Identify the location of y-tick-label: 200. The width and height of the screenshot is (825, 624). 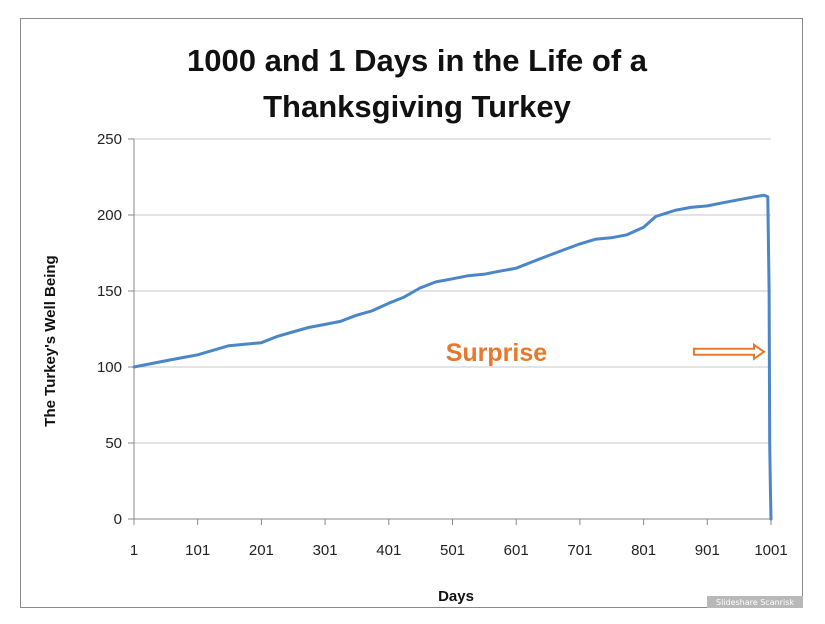
(109, 215).